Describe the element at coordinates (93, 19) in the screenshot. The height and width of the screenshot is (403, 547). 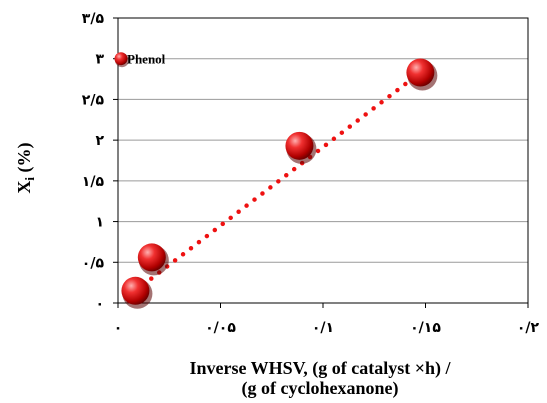
I see `y-tick-label: ۳/۵` at that location.